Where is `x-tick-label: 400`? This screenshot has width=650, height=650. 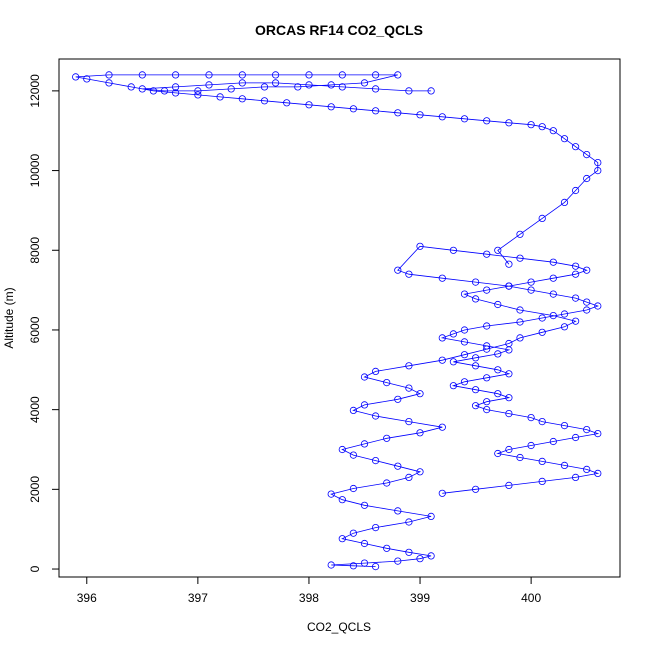
x-tick-label: 400 is located at coordinates (531, 598).